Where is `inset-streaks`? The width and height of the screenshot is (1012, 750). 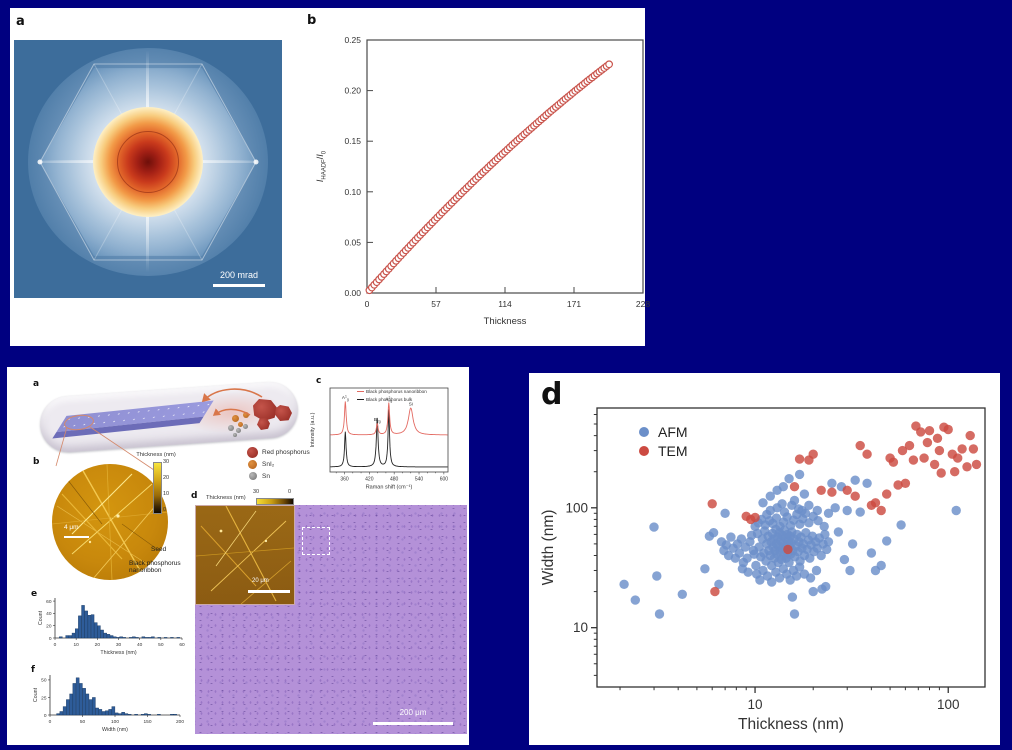 inset-streaks is located at coordinates (245, 555).